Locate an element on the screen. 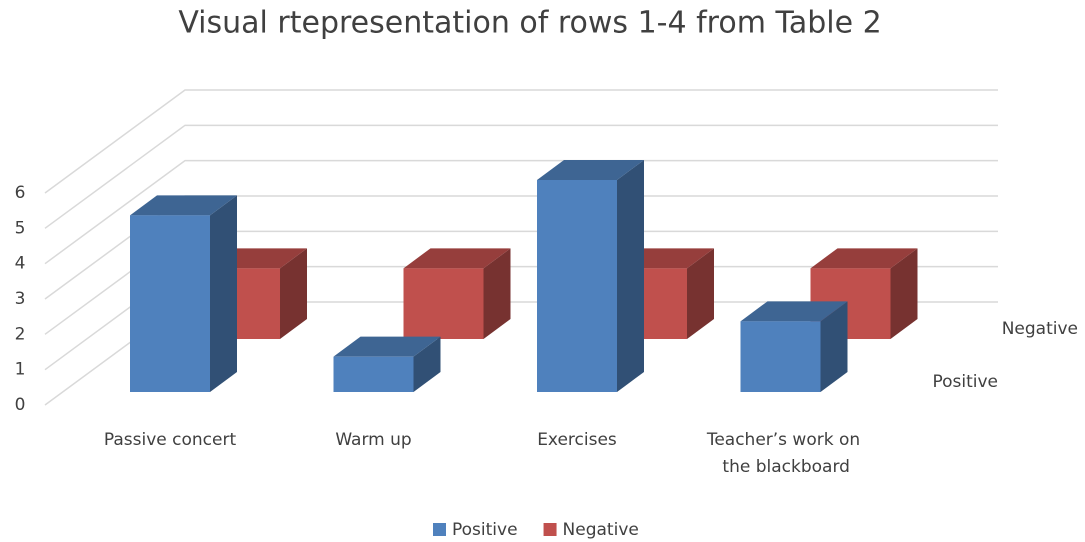 The image size is (1085, 542). y-tick-label: 4 is located at coordinates (20, 264).